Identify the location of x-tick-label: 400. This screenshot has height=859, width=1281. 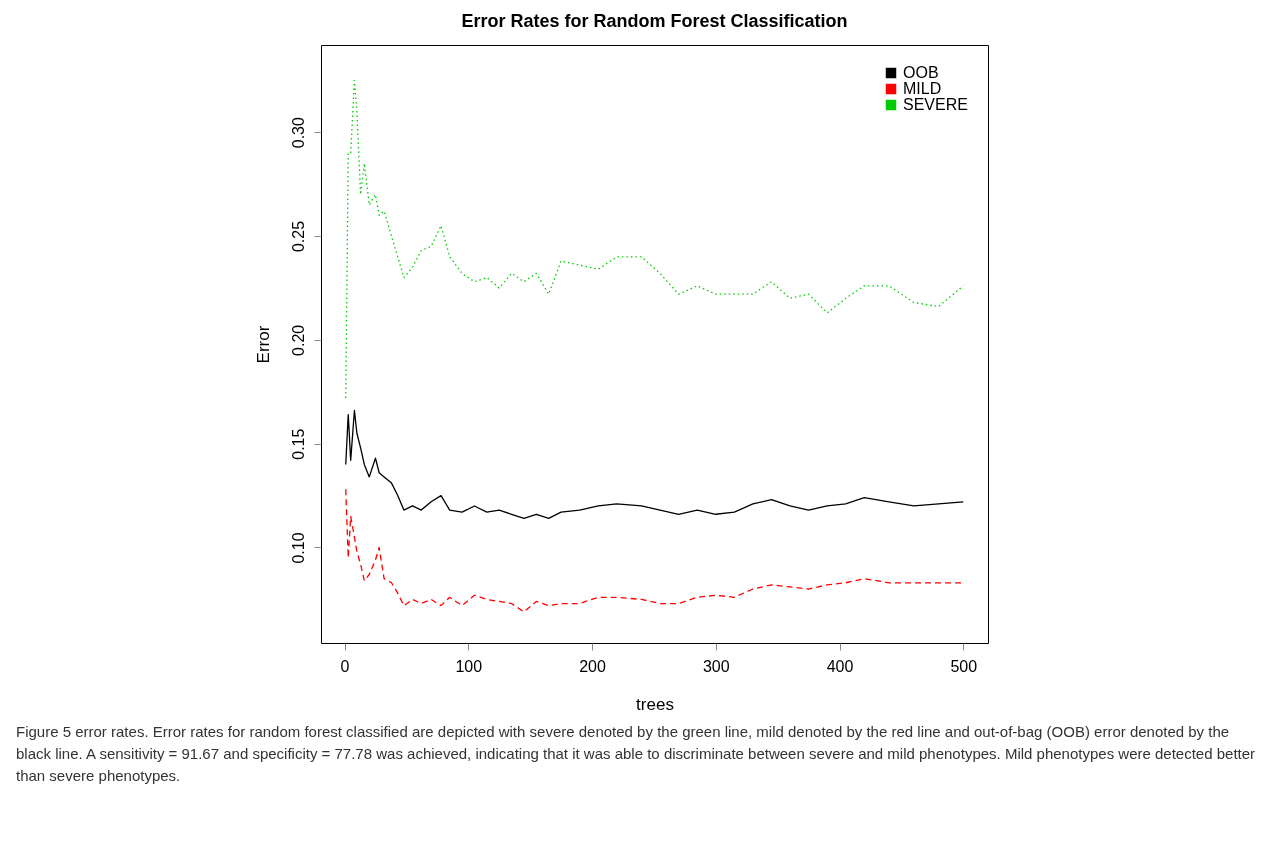
(840, 666).